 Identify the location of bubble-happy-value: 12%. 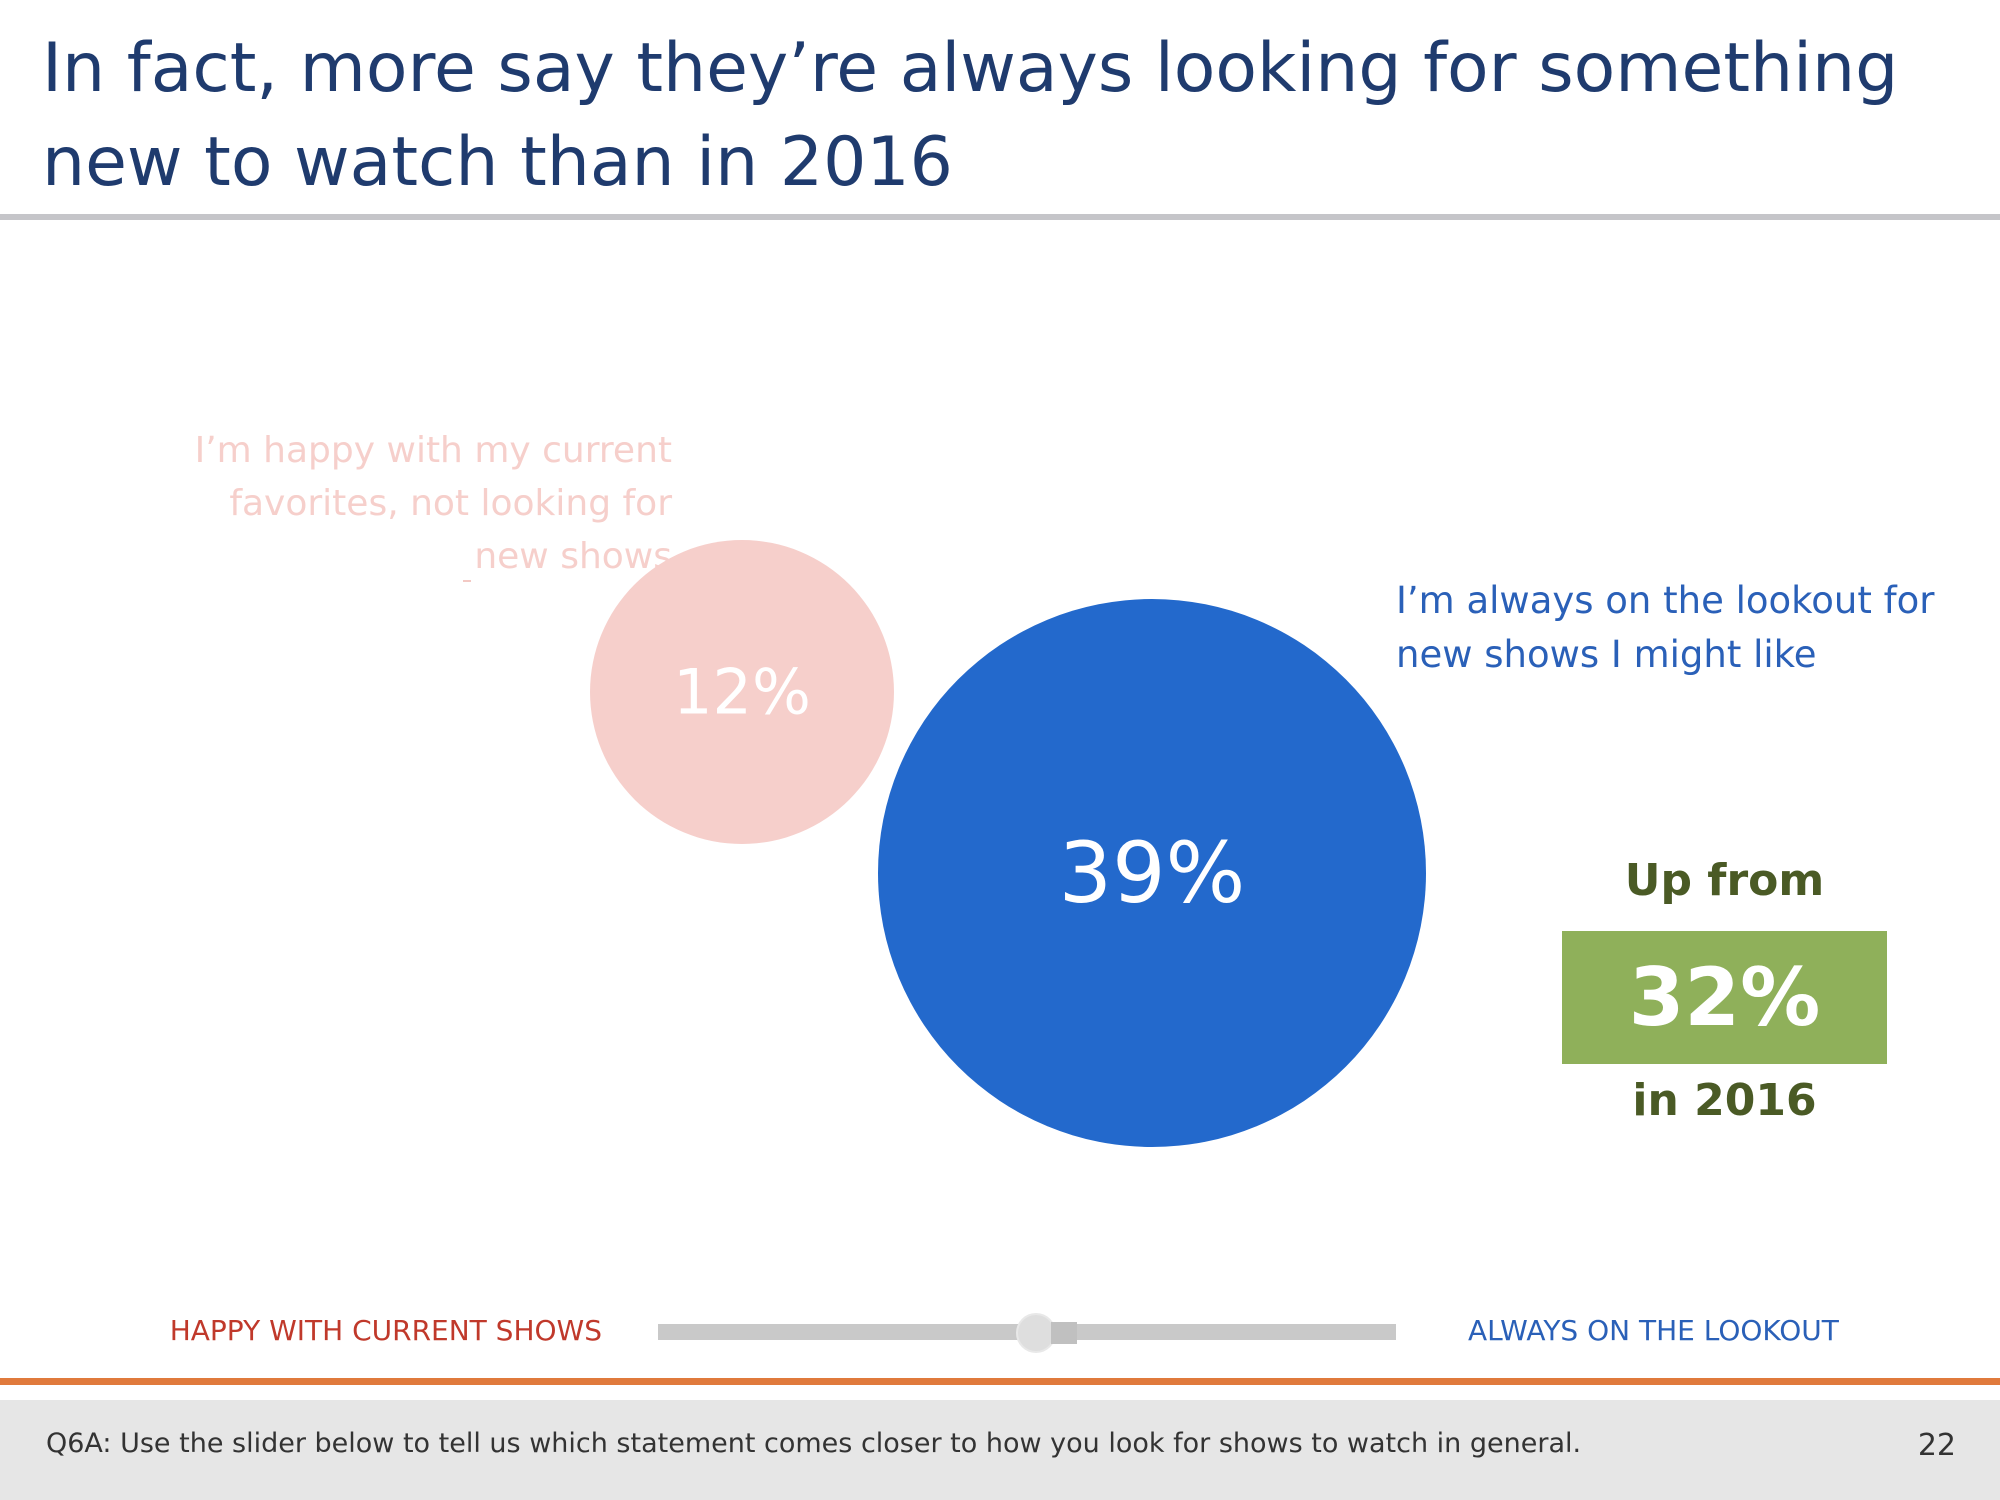
(742, 692).